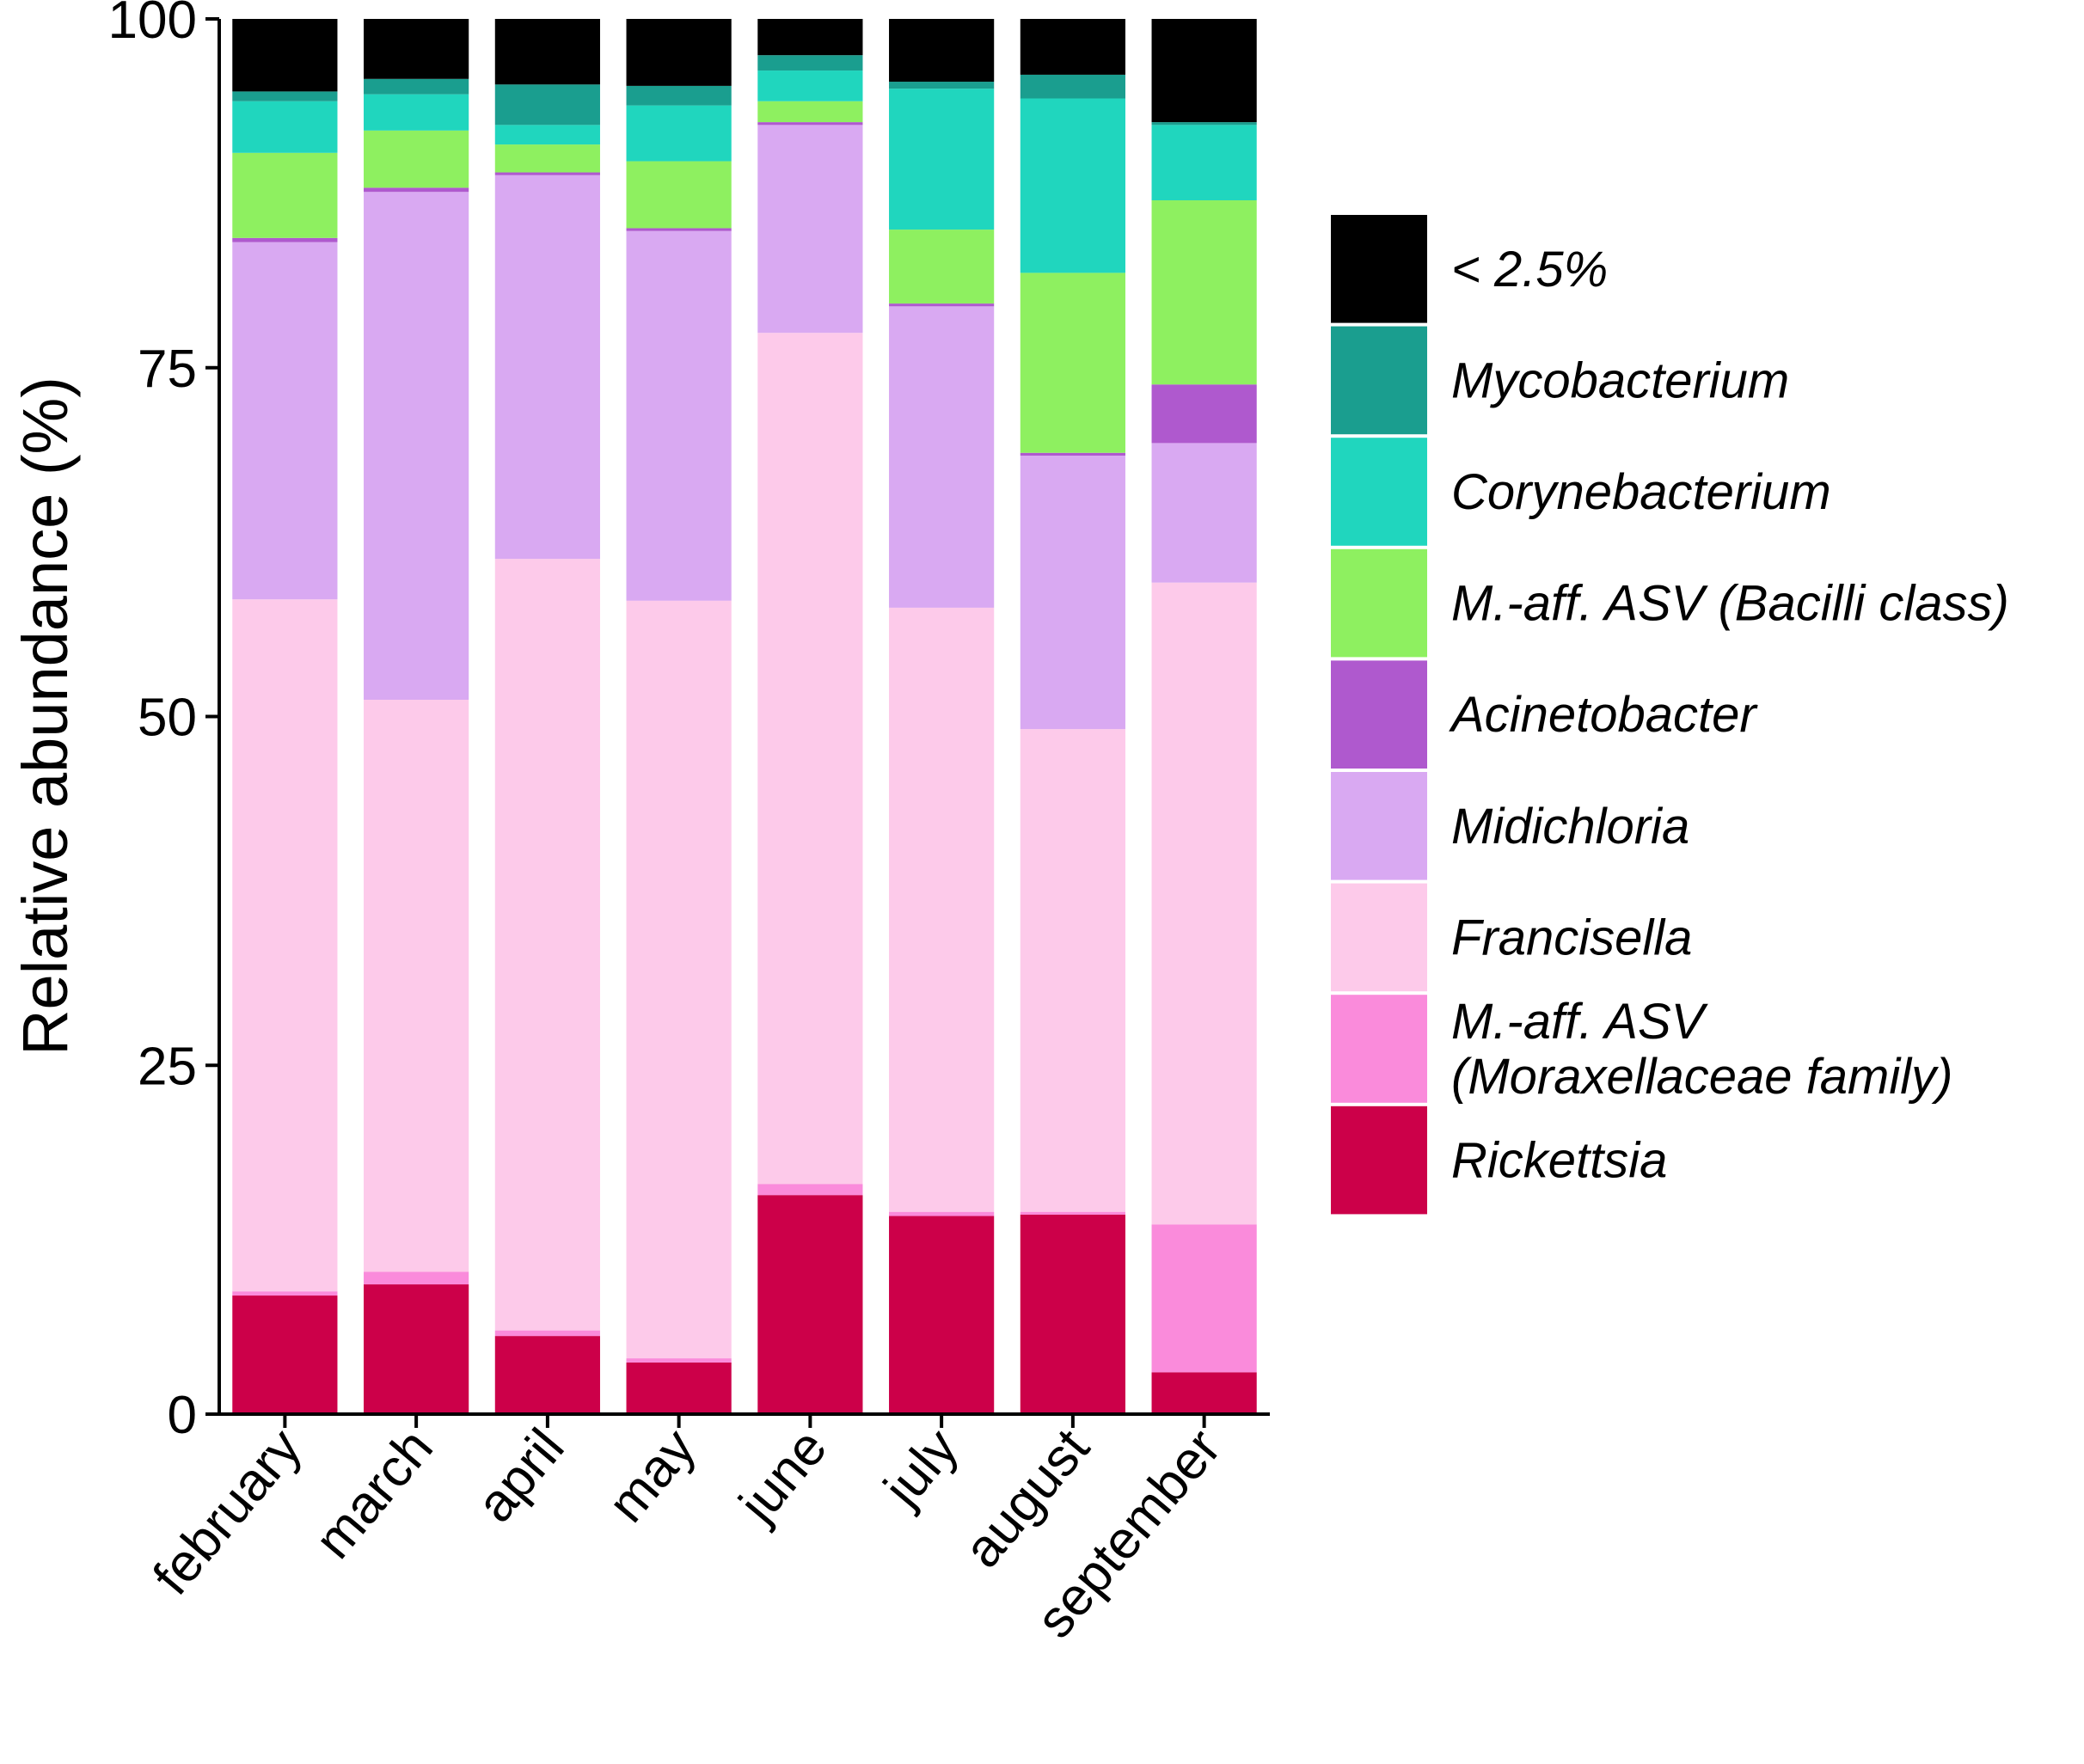  What do you see at coordinates (228, 1512) in the screenshot?
I see `x-tick-label: february` at bounding box center [228, 1512].